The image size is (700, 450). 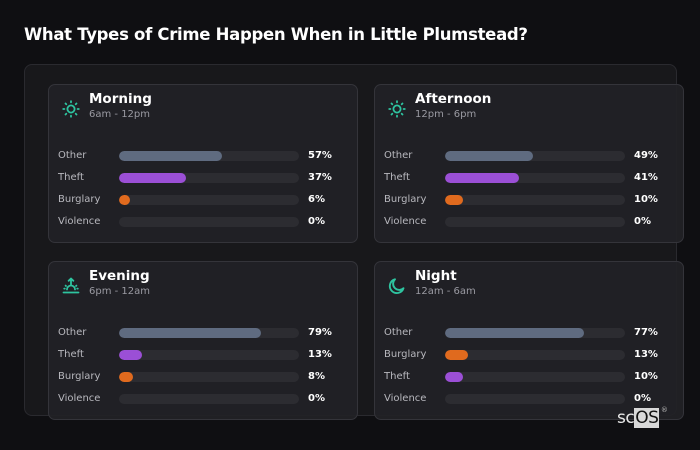 I want to click on crime-row-theft: Theft 41%, so click(x=529, y=180).